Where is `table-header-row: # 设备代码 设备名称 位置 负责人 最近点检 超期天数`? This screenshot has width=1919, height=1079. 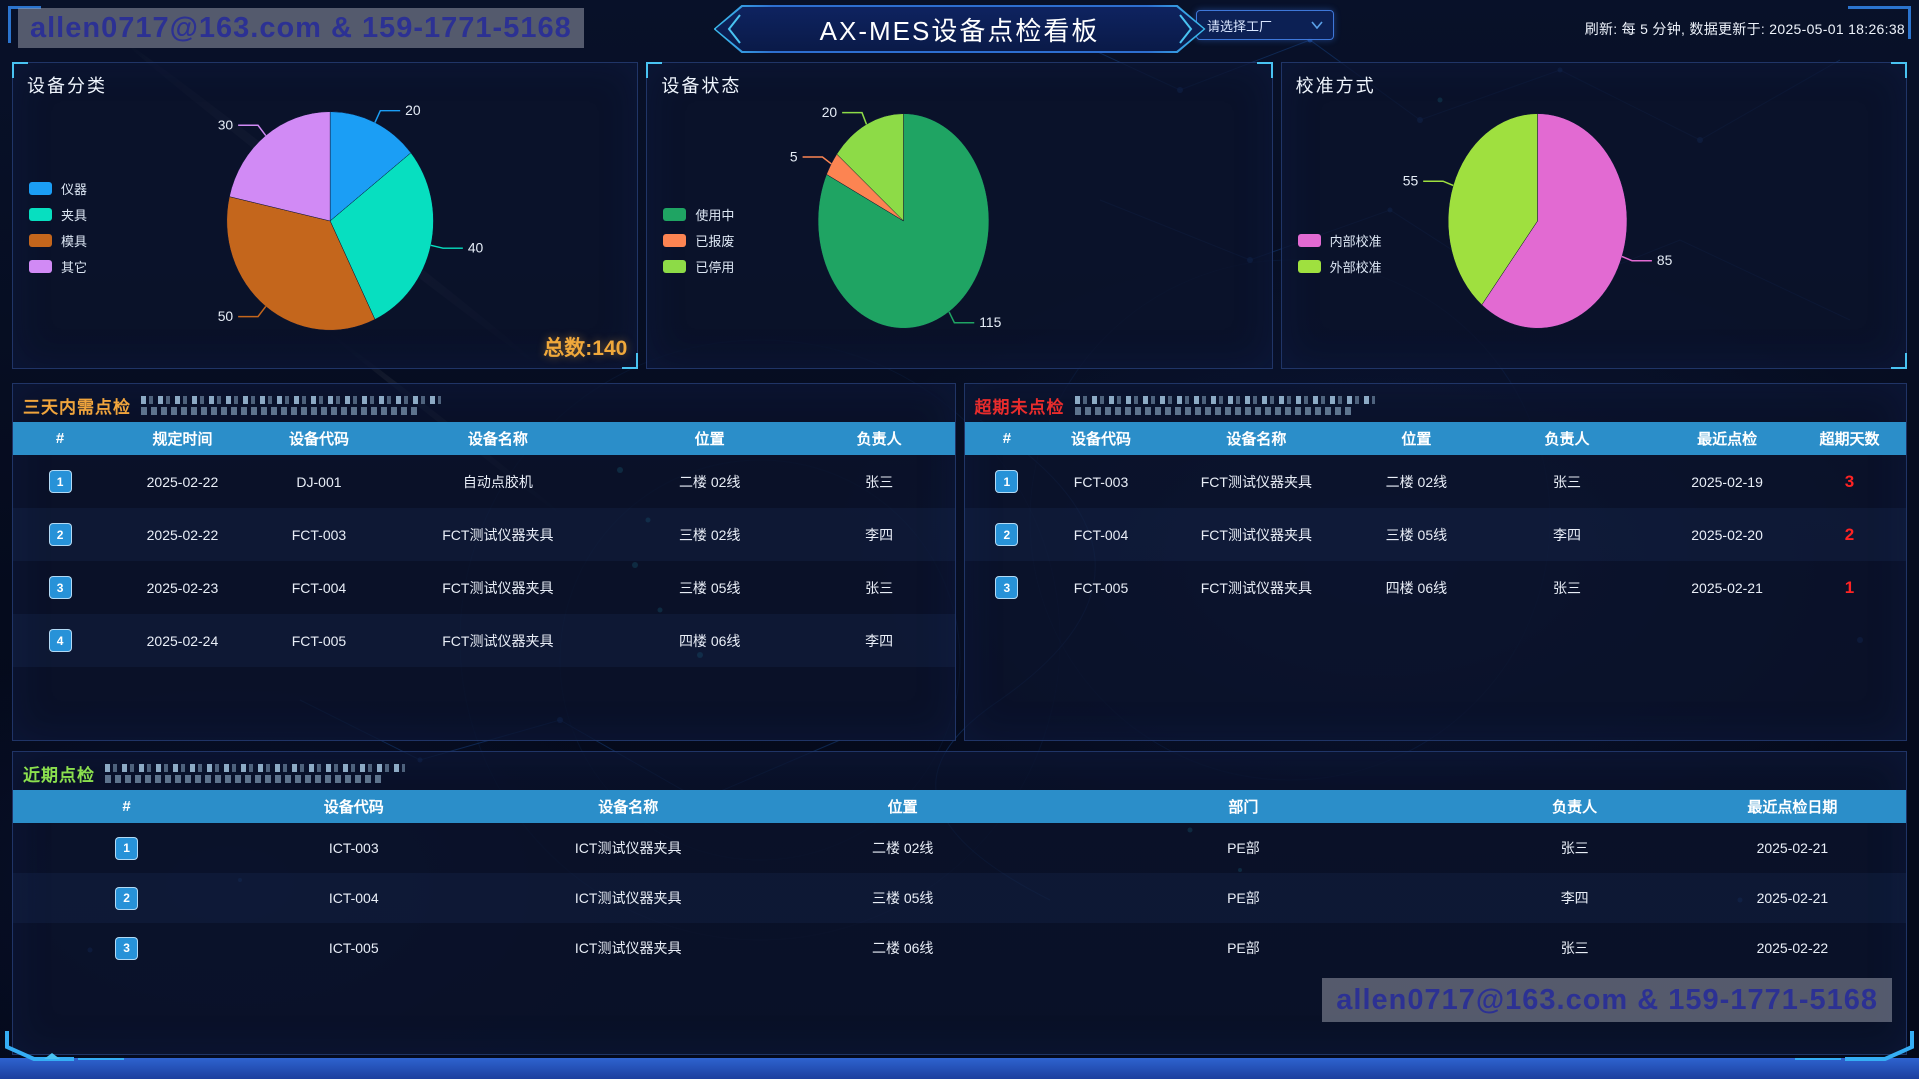 table-header-row: # 设备代码 设备名称 位置 负责人 最近点检 超期天数 is located at coordinates (1435, 438).